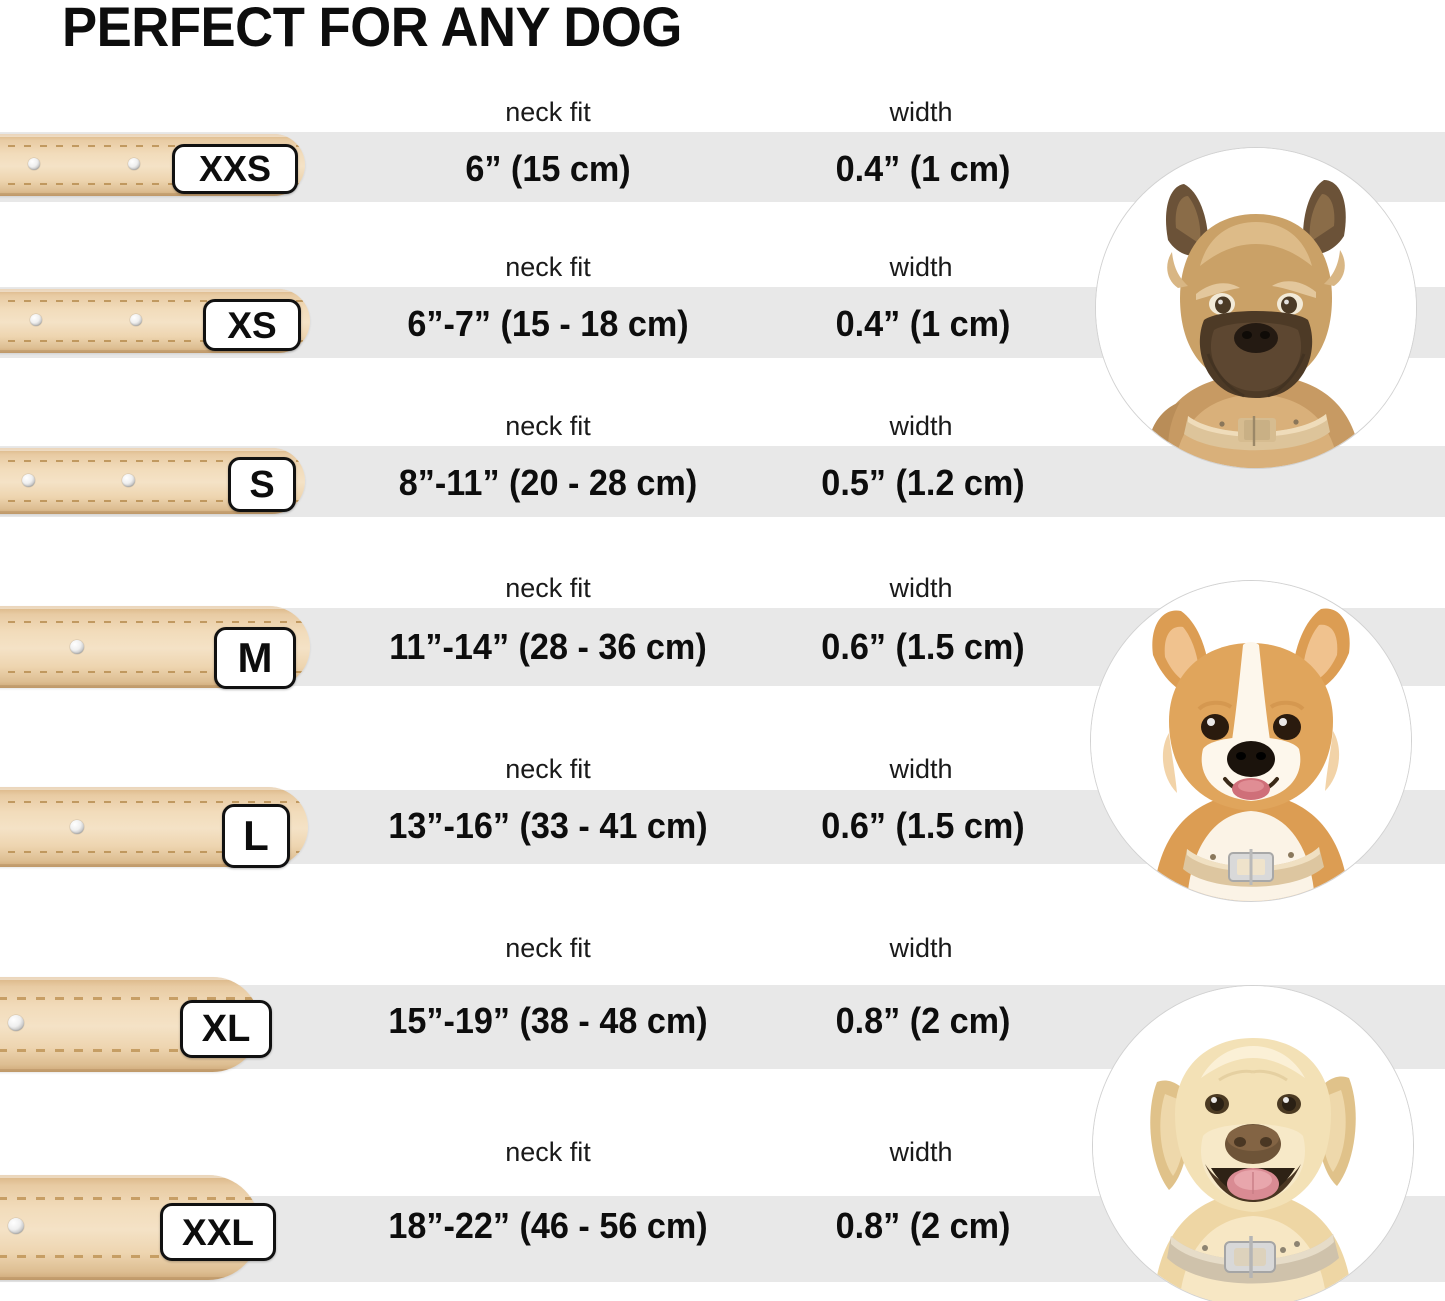 Image resolution: width=1445 pixels, height=1301 pixels. I want to click on neck-fit-value: 15”-19” (38 - 48 cm), so click(548, 1020).